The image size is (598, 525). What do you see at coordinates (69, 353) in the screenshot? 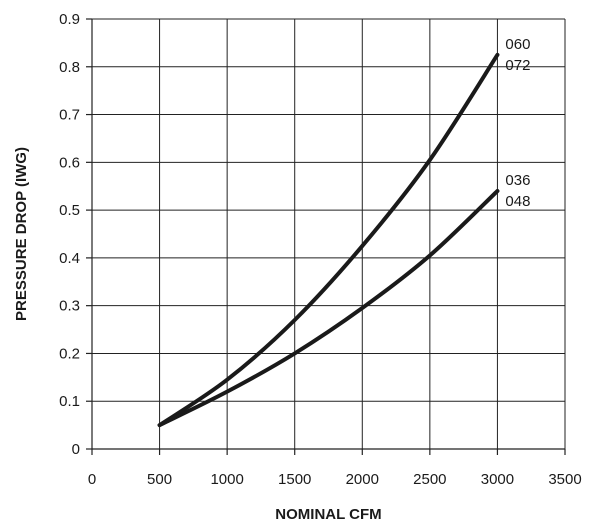
I see `y-tick-label: 0.2` at bounding box center [69, 353].